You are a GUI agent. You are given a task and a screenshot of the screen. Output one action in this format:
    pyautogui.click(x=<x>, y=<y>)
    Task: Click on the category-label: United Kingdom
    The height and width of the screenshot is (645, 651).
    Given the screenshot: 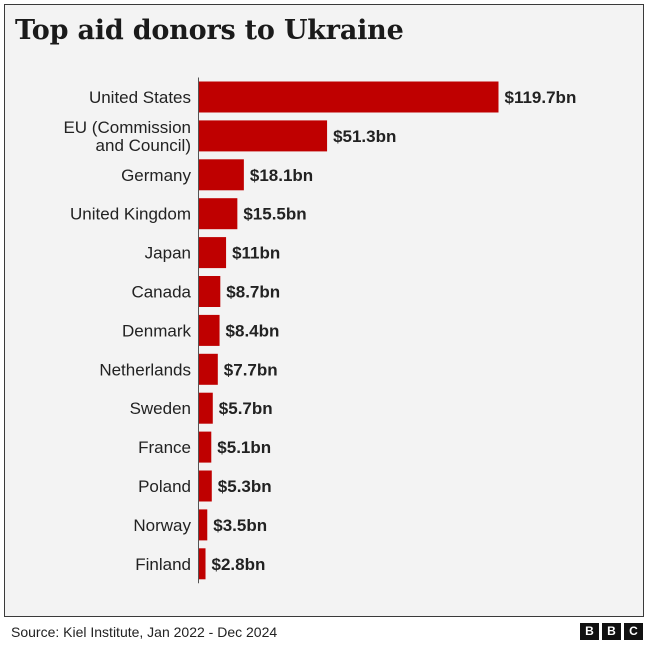 What is the action you would take?
    pyautogui.click(x=130, y=214)
    